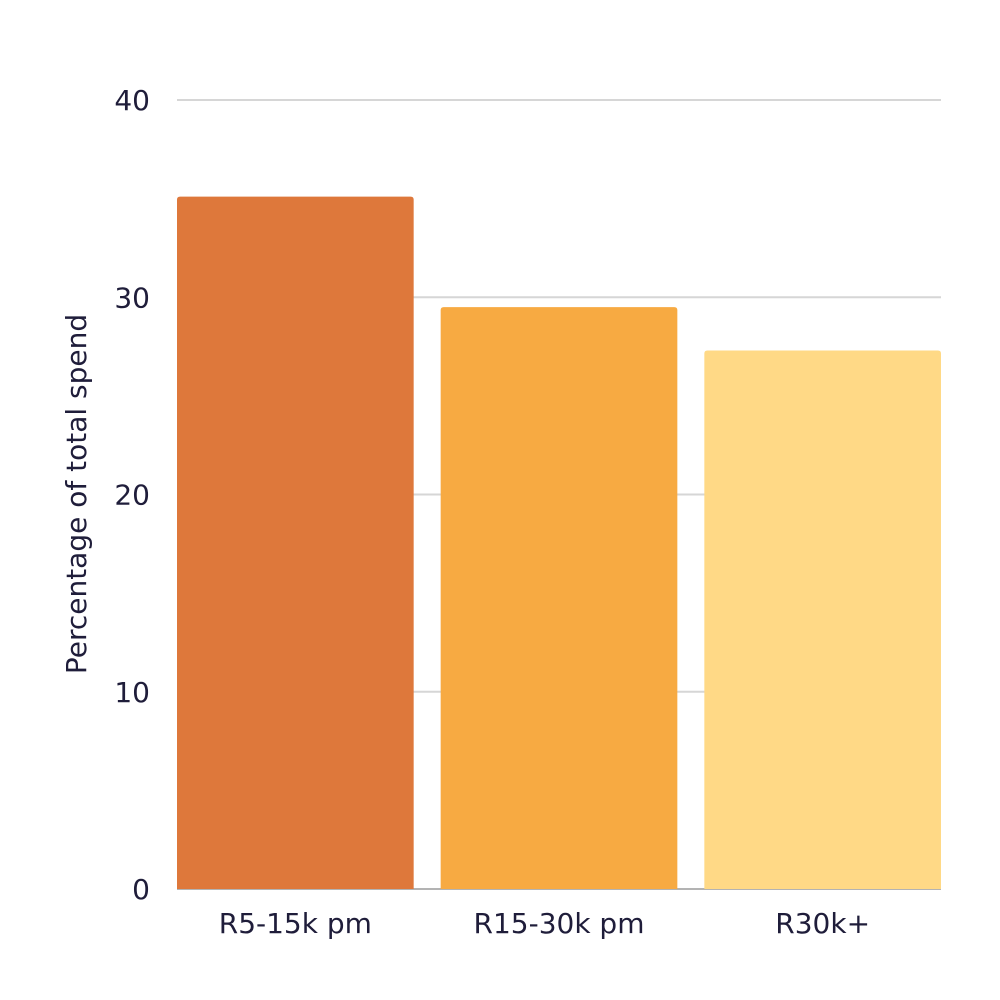 This screenshot has width=1000, height=1000. I want to click on y-tick-label: 20, so click(132, 495).